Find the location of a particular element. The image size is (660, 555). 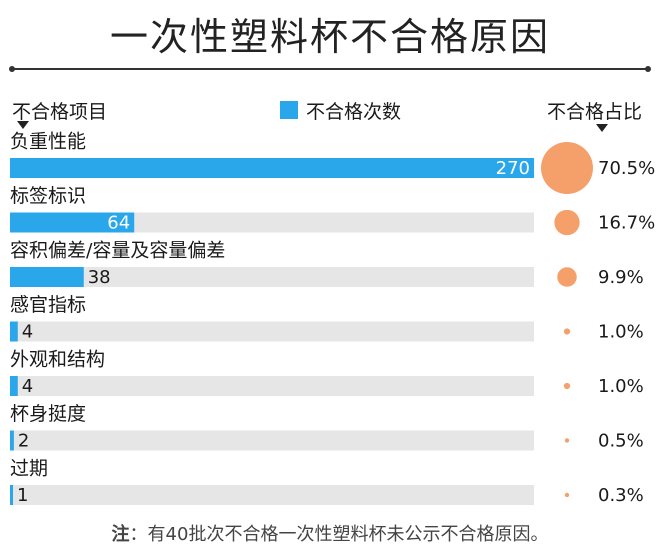

percent-label: 9.9% is located at coordinates (621, 277).